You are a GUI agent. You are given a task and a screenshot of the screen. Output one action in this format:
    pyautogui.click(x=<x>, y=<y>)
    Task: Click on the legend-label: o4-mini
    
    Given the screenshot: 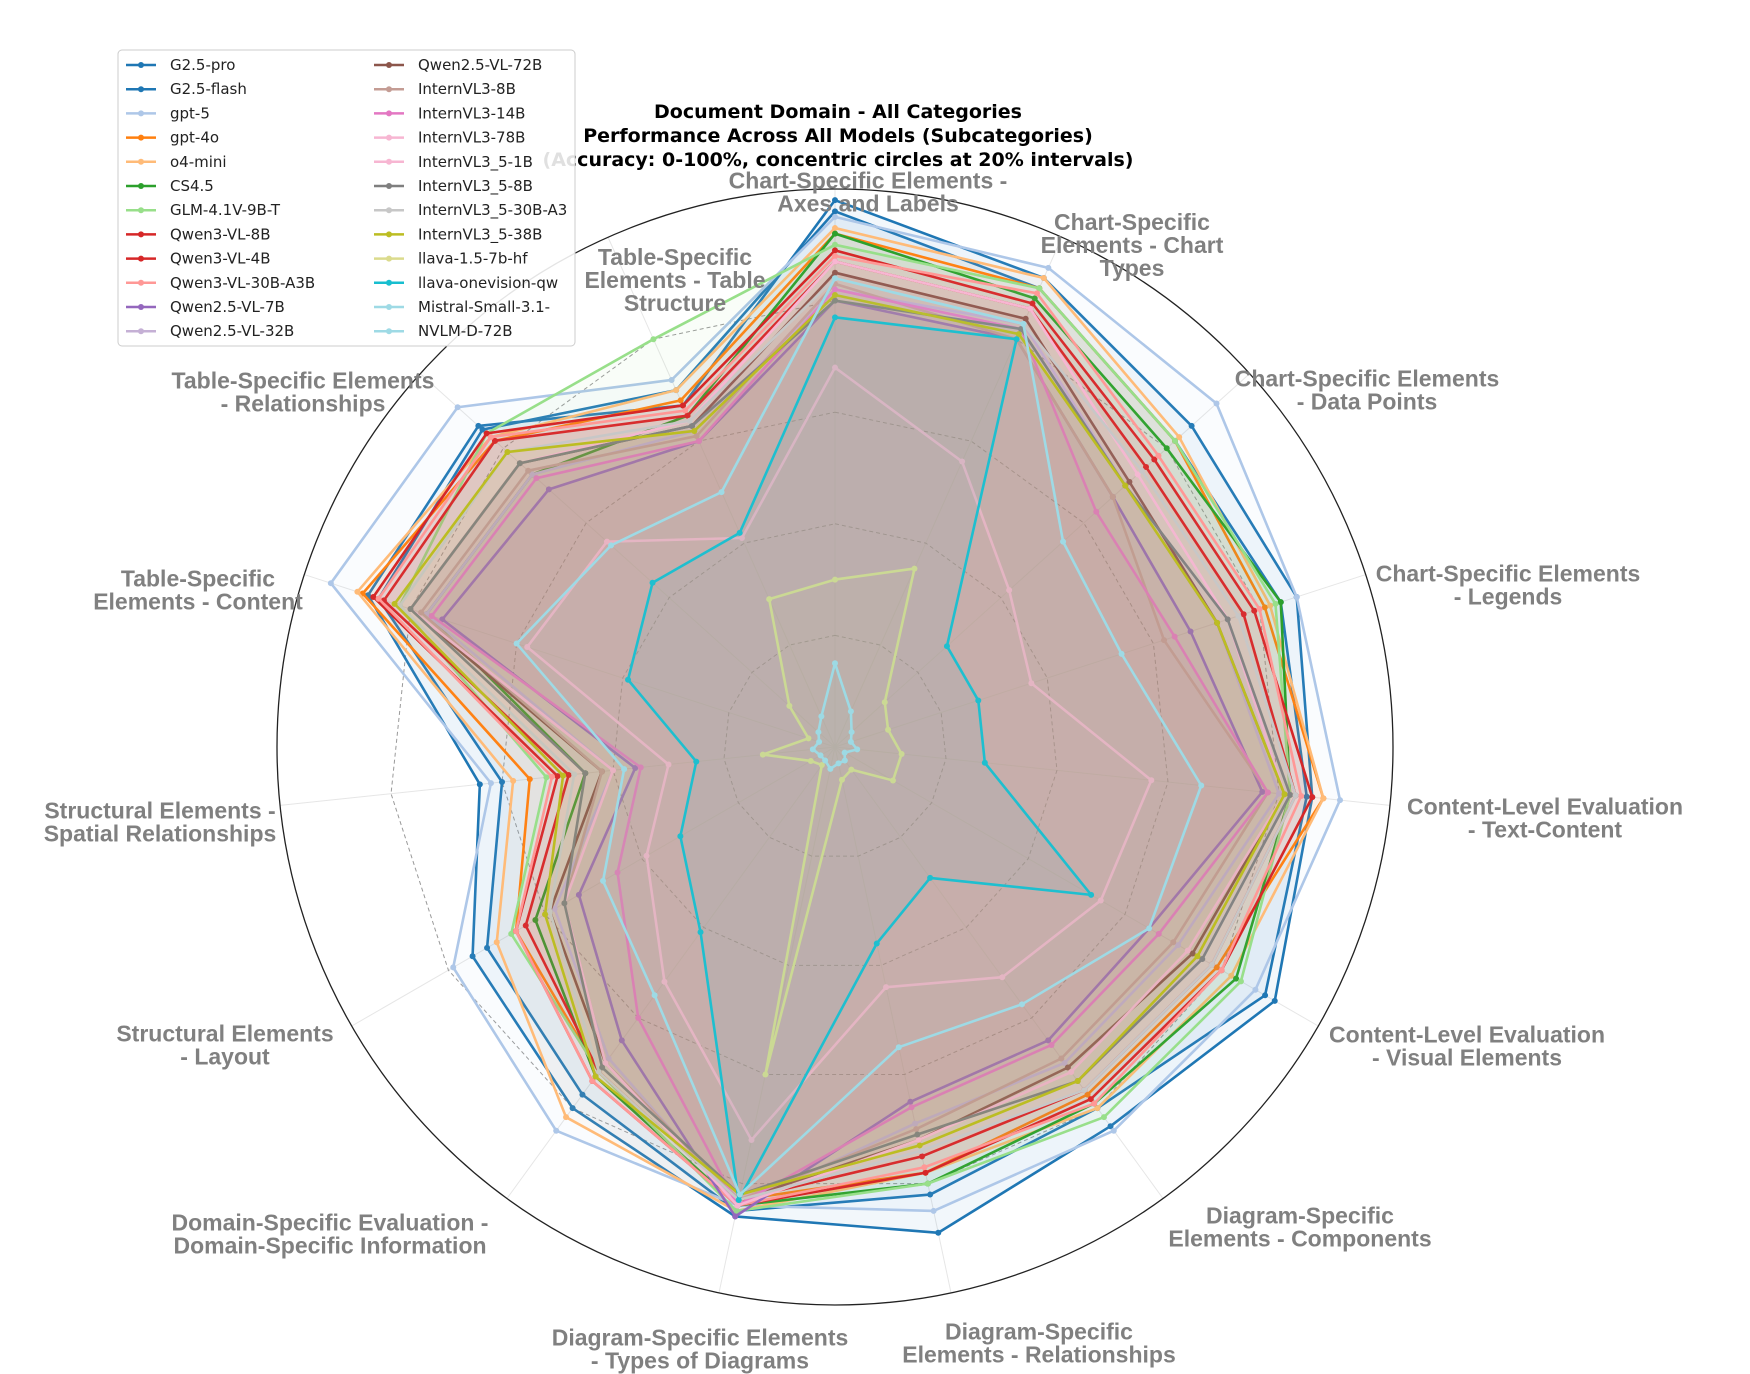 What is the action you would take?
    pyautogui.click(x=198, y=162)
    